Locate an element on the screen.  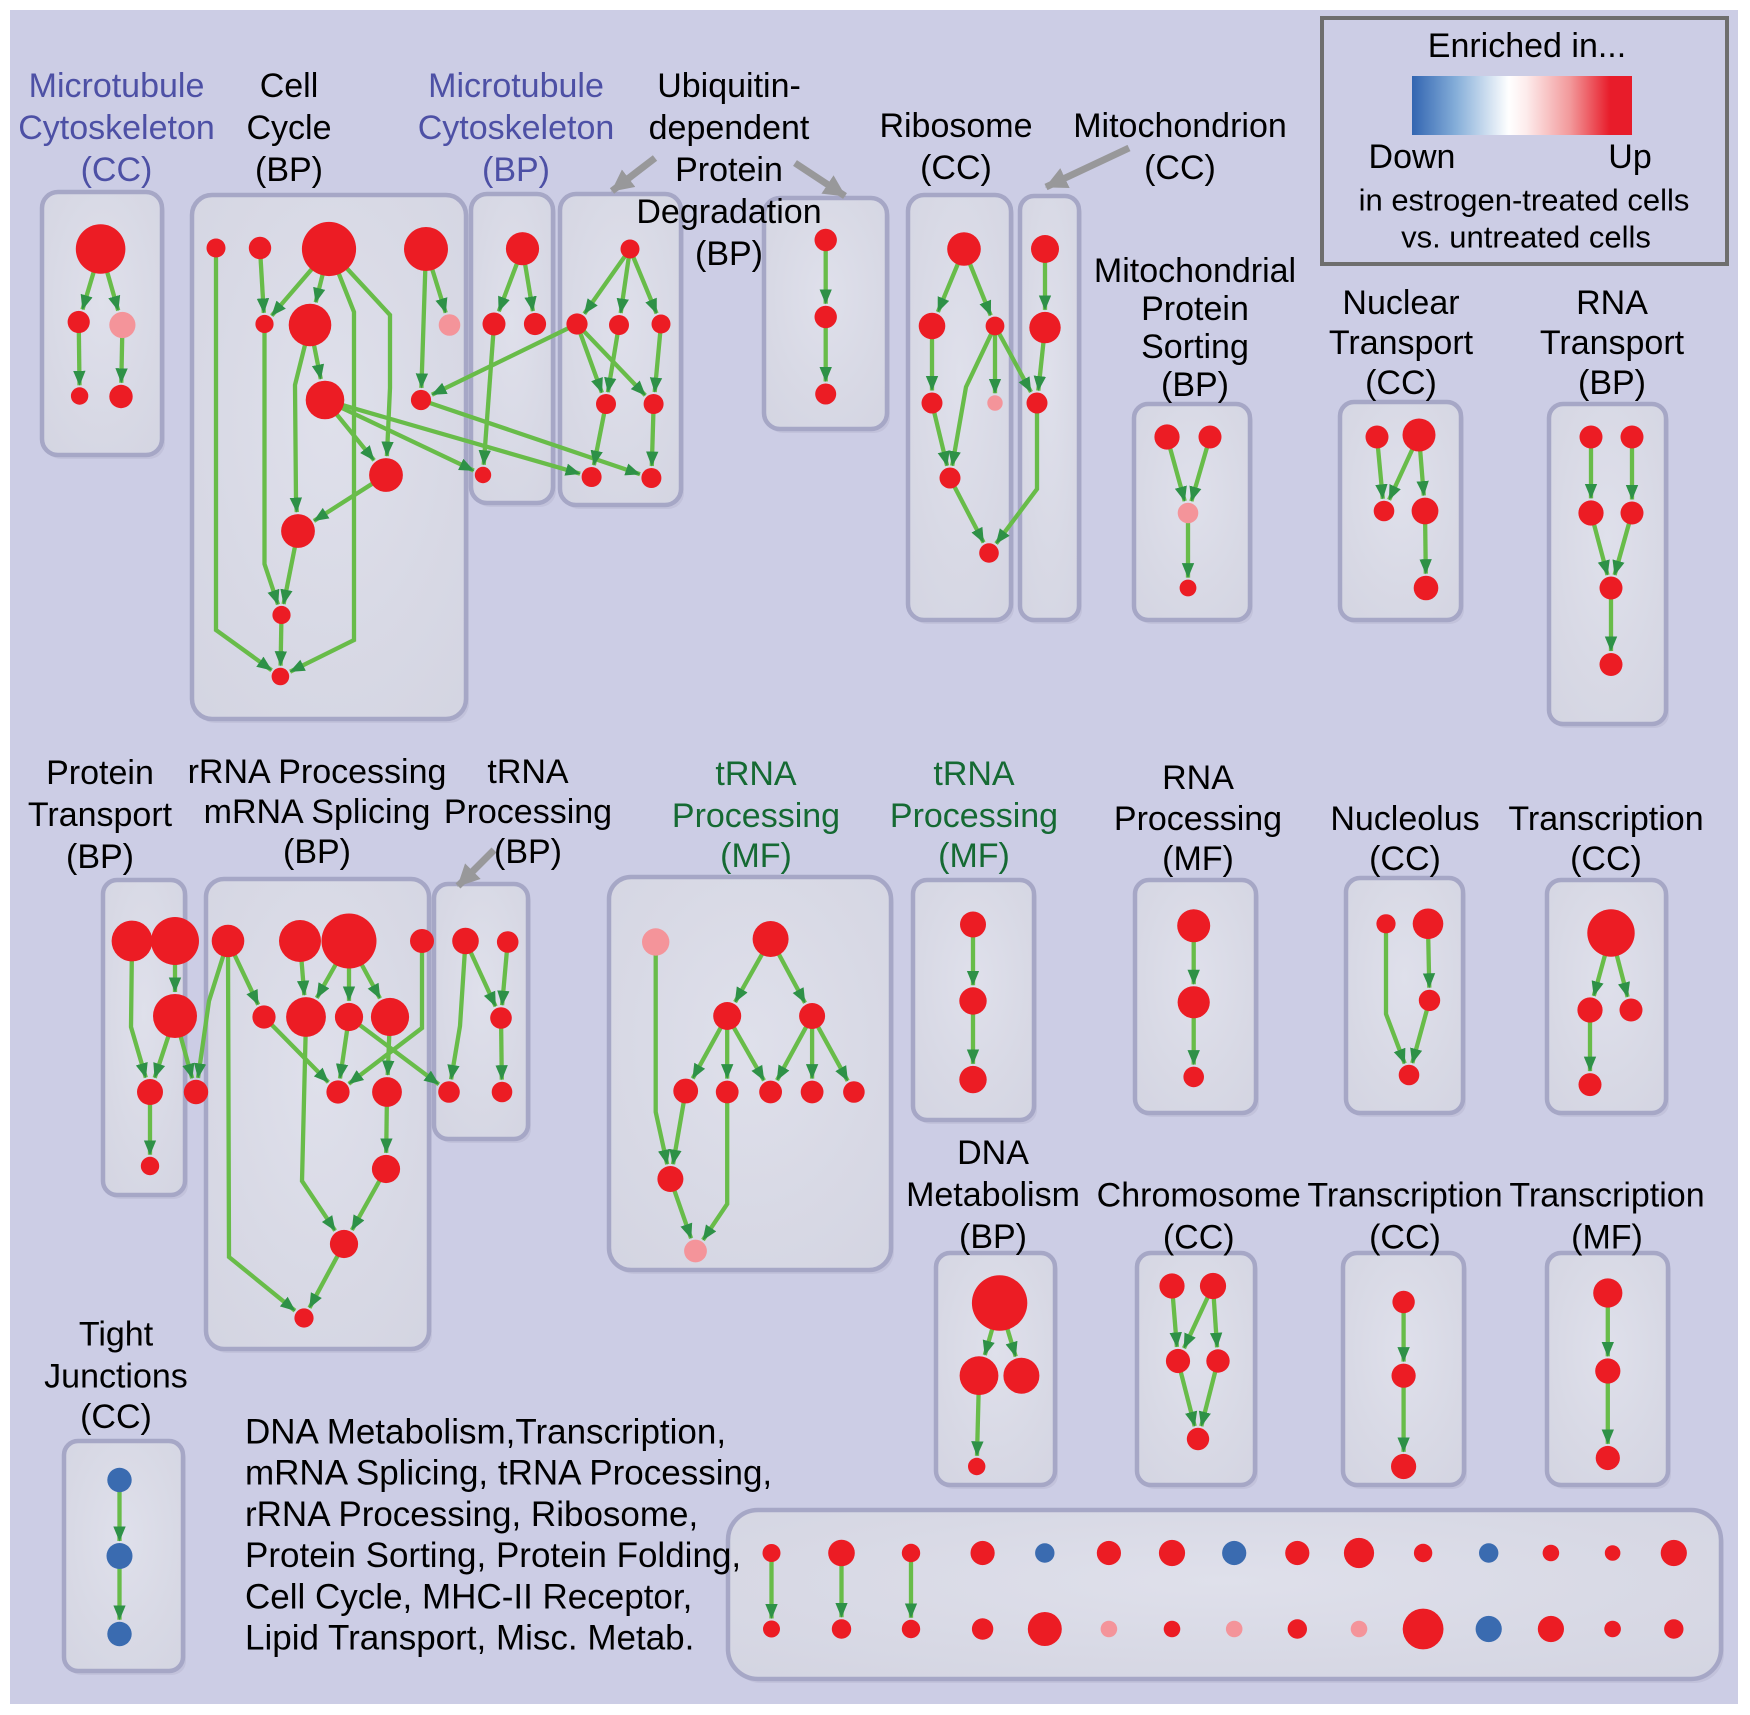
svg-text: Cell is located at coordinates (289, 86).